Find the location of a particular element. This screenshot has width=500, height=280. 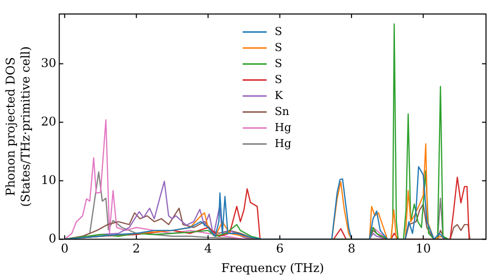

x-tick-label: 2 is located at coordinates (136, 249).